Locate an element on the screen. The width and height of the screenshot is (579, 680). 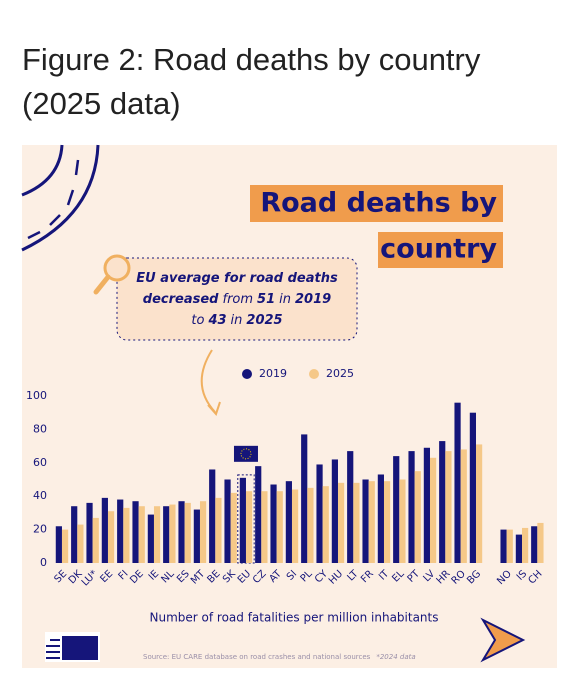
eu-flag is located at coordinates (245, 453).